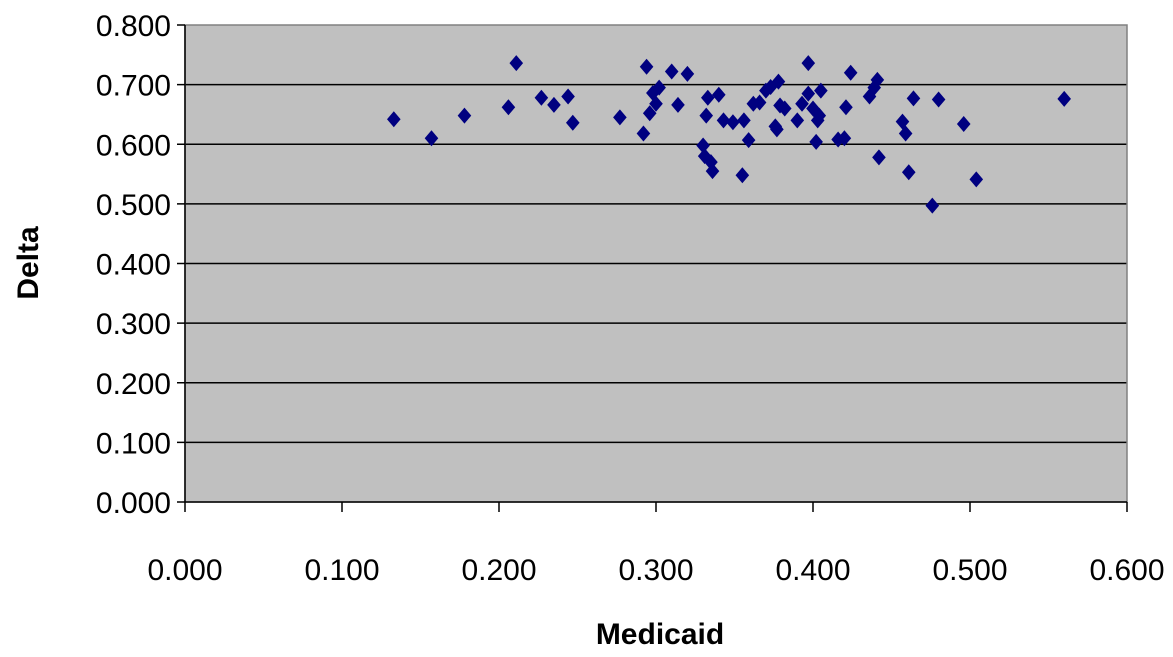 Image resolution: width=1173 pixels, height=657 pixels. I want to click on x-tick-label: 0.400, so click(812, 570).